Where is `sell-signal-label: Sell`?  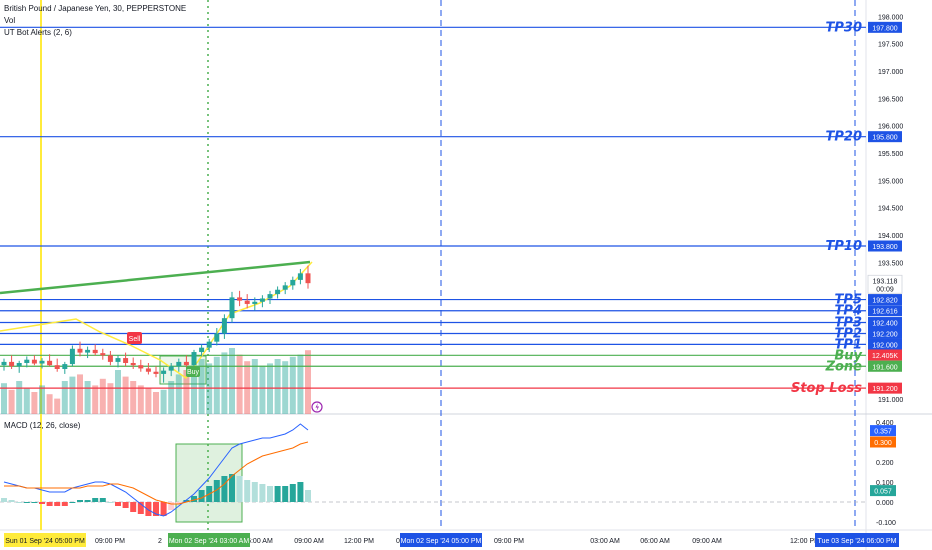
sell-signal-label: Sell is located at coordinates (135, 339).